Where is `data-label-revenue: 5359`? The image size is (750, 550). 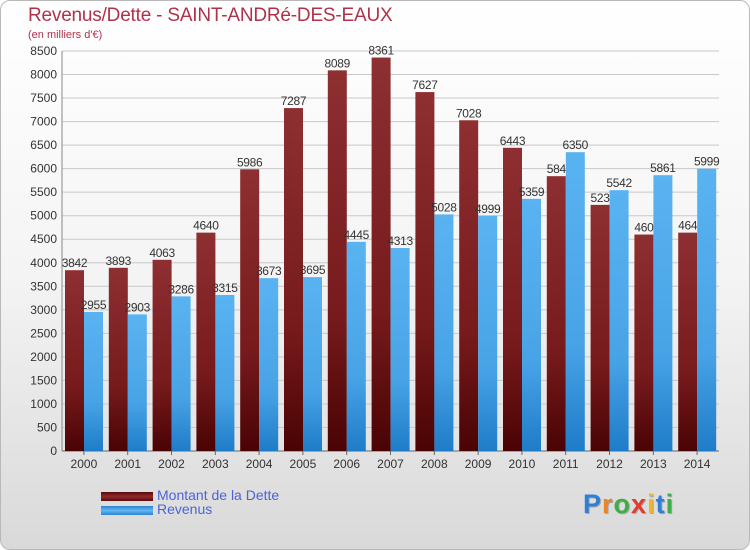 data-label-revenue: 5359 is located at coordinates (532, 192).